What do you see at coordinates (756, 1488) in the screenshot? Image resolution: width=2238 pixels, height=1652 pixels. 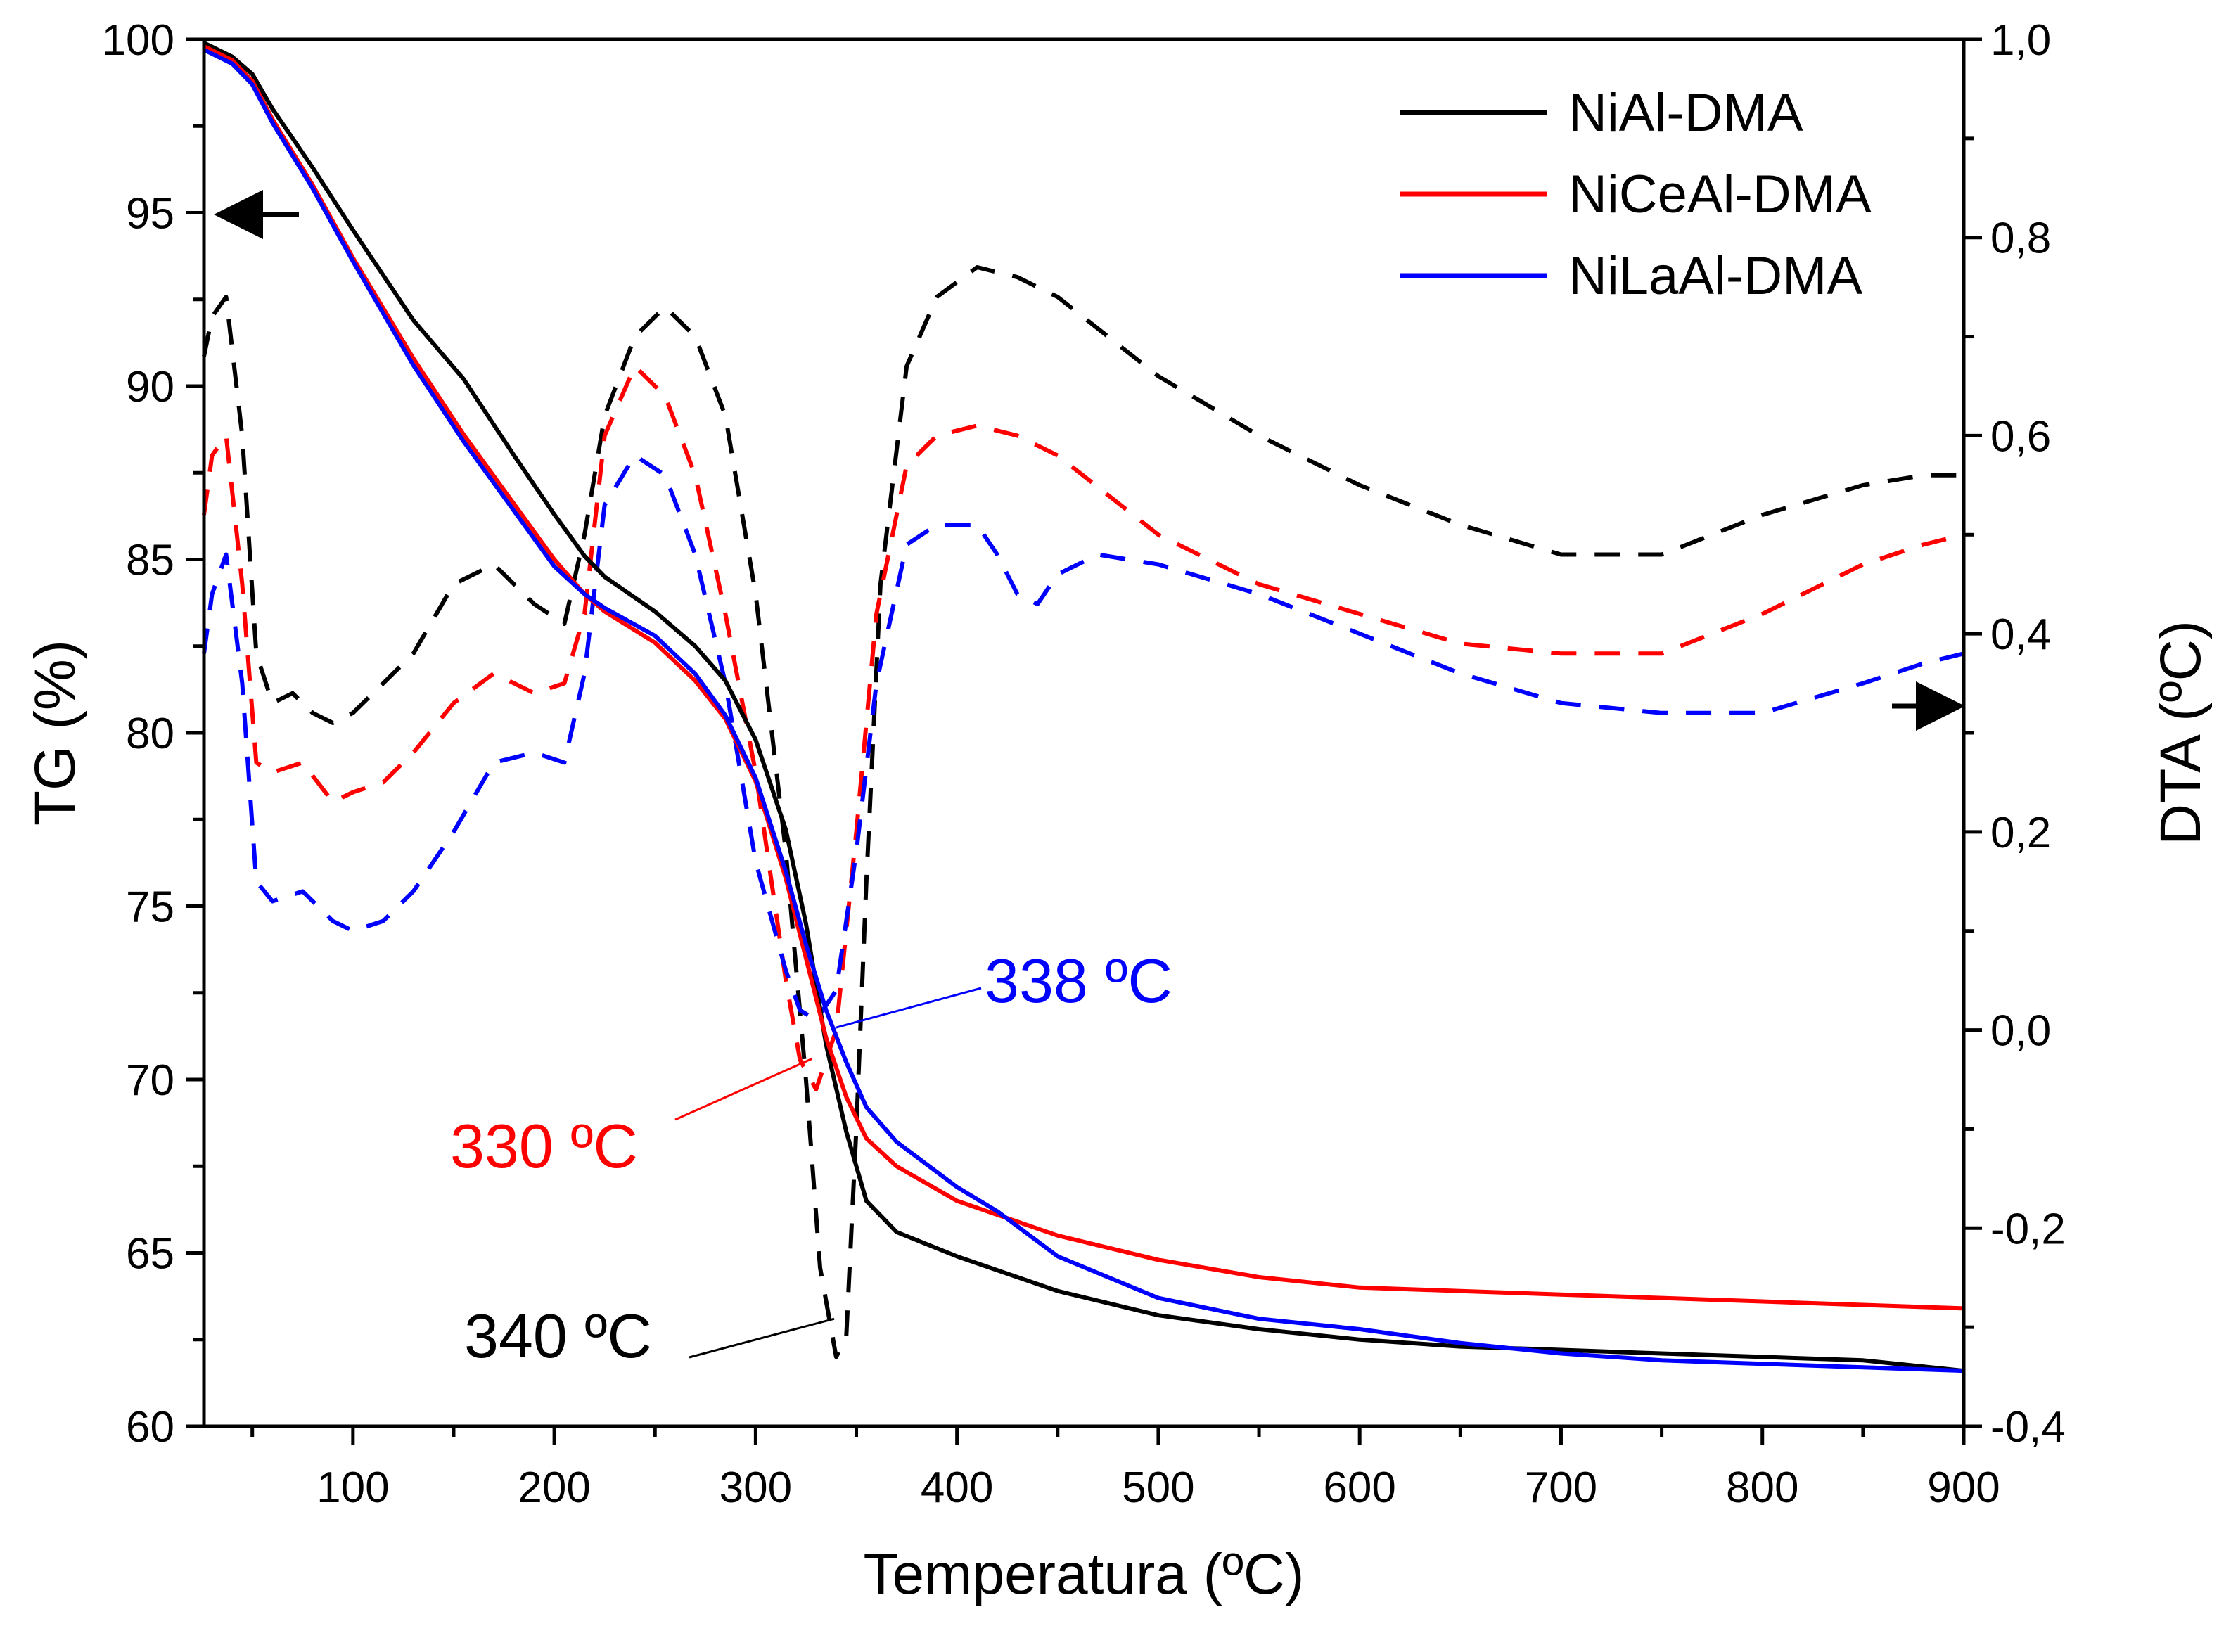 I see `x-tick-label: 300` at bounding box center [756, 1488].